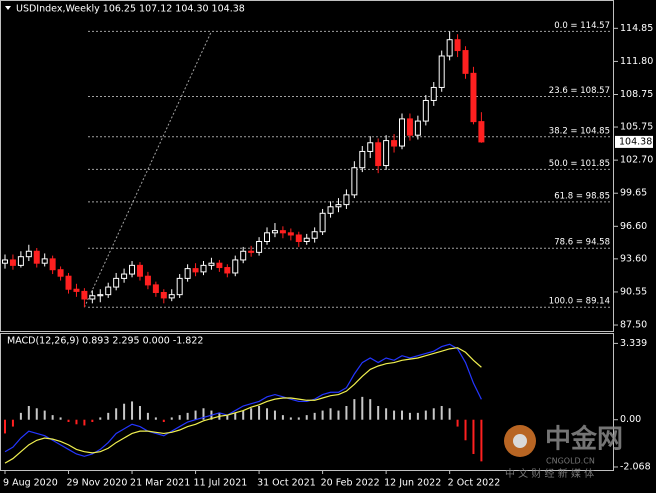  Describe the element at coordinates (636, 94) in the screenshot. I see `y-tick-label: 108.75` at that location.